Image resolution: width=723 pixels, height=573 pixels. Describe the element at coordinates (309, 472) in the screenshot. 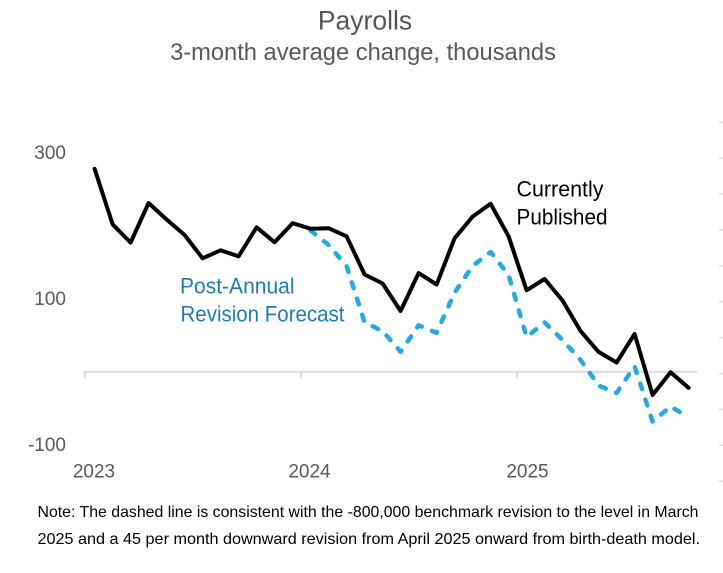

I see `svg-text: 2024` at that location.